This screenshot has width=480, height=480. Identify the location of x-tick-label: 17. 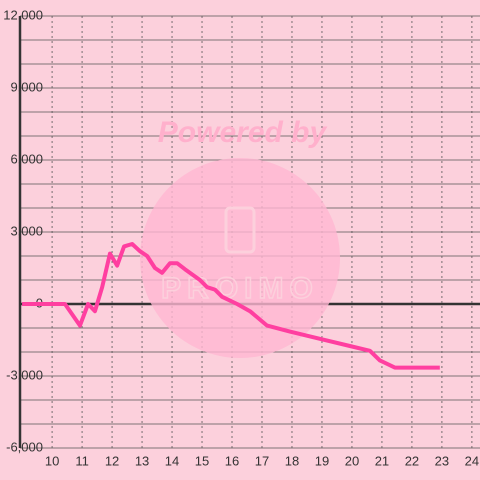
(262, 460).